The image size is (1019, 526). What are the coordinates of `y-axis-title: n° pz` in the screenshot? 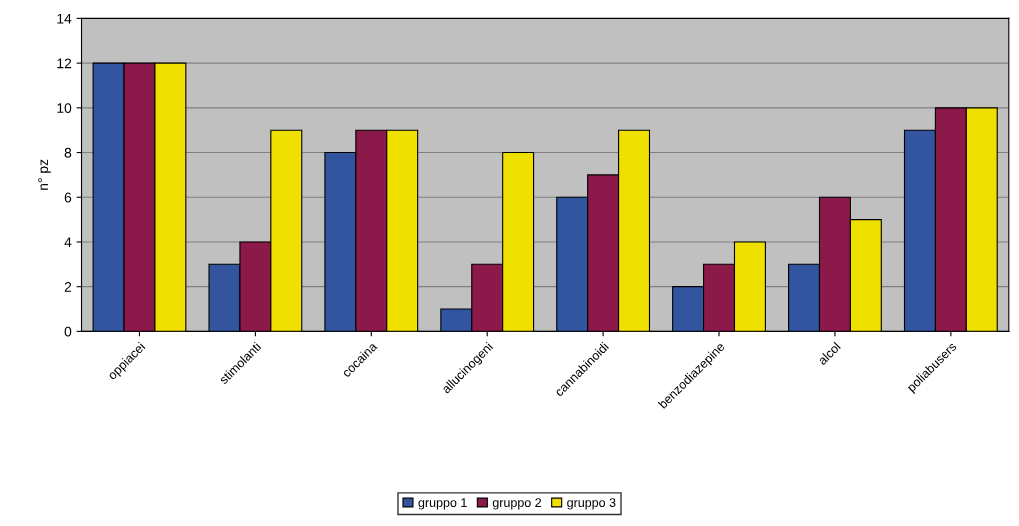 It's located at (44, 174).